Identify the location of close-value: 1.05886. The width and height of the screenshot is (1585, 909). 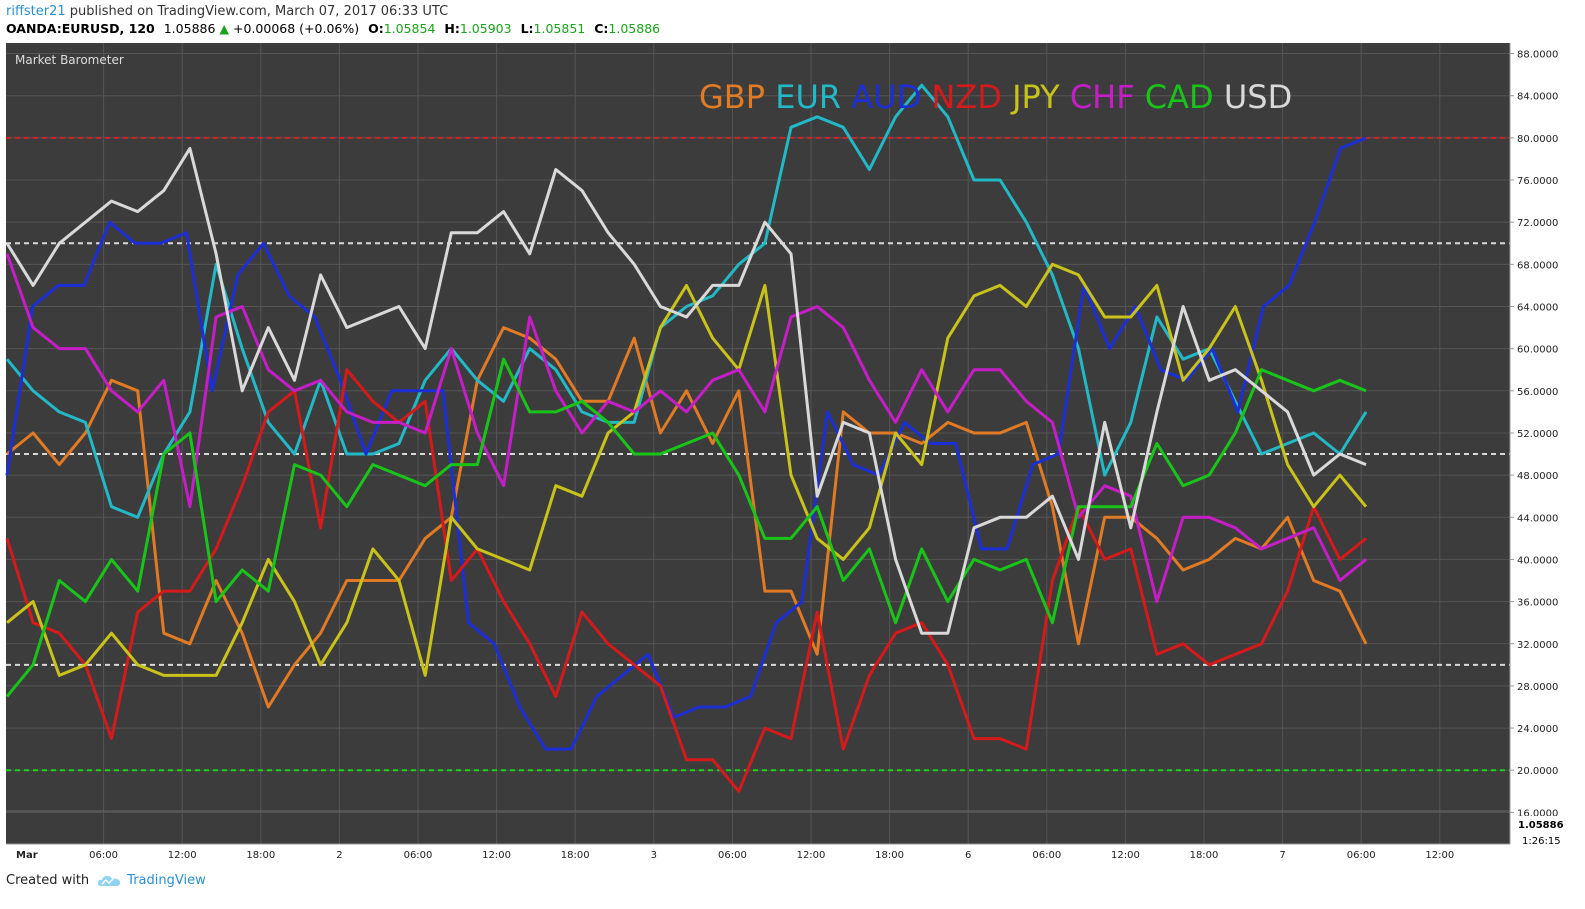
(634, 28).